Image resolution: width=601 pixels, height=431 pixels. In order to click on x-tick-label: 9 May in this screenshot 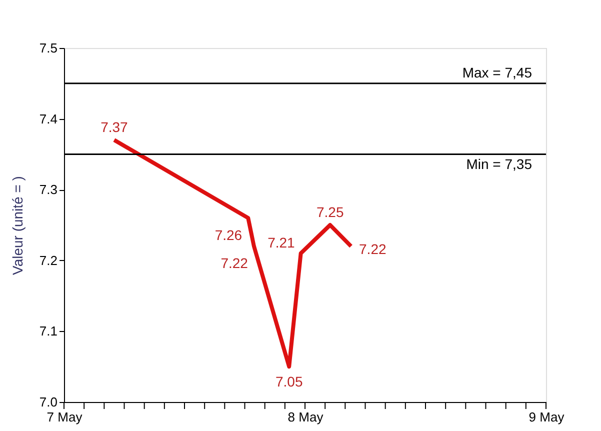, I will do `click(546, 417)`.